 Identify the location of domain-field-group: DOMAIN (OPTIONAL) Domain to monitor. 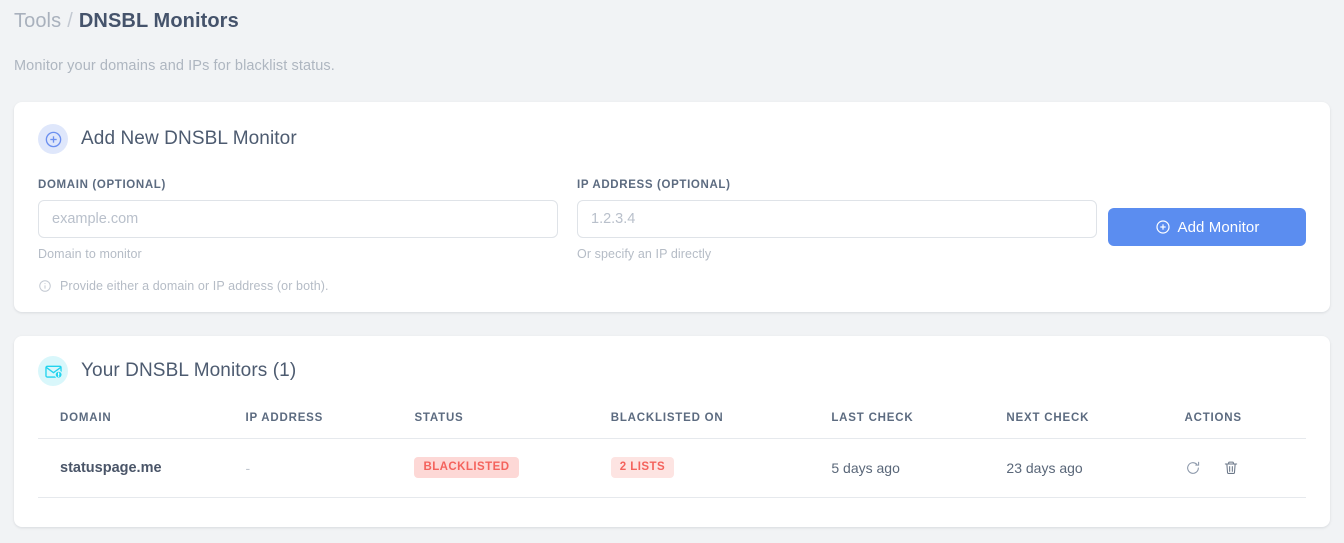
(298, 220).